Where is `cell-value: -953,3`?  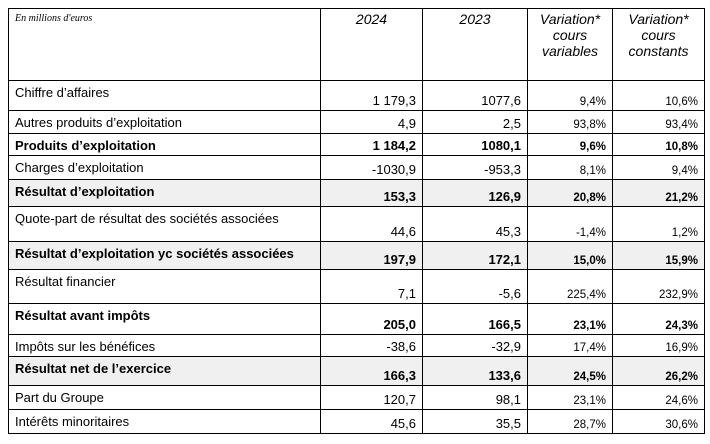
cell-value: -953,3 is located at coordinates (475, 167).